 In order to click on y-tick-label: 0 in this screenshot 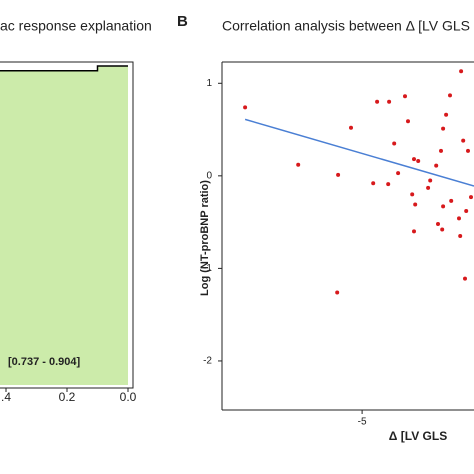, I will do `click(209, 175)`.